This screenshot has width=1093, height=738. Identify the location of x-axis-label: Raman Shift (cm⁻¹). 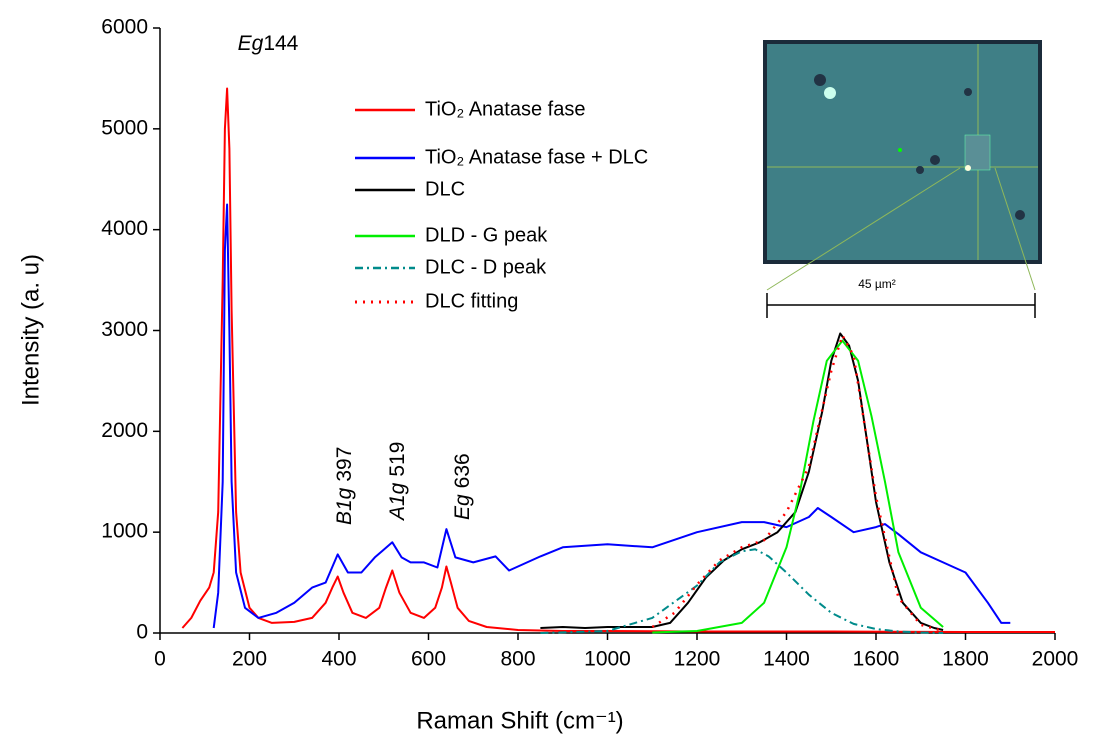
(519, 720).